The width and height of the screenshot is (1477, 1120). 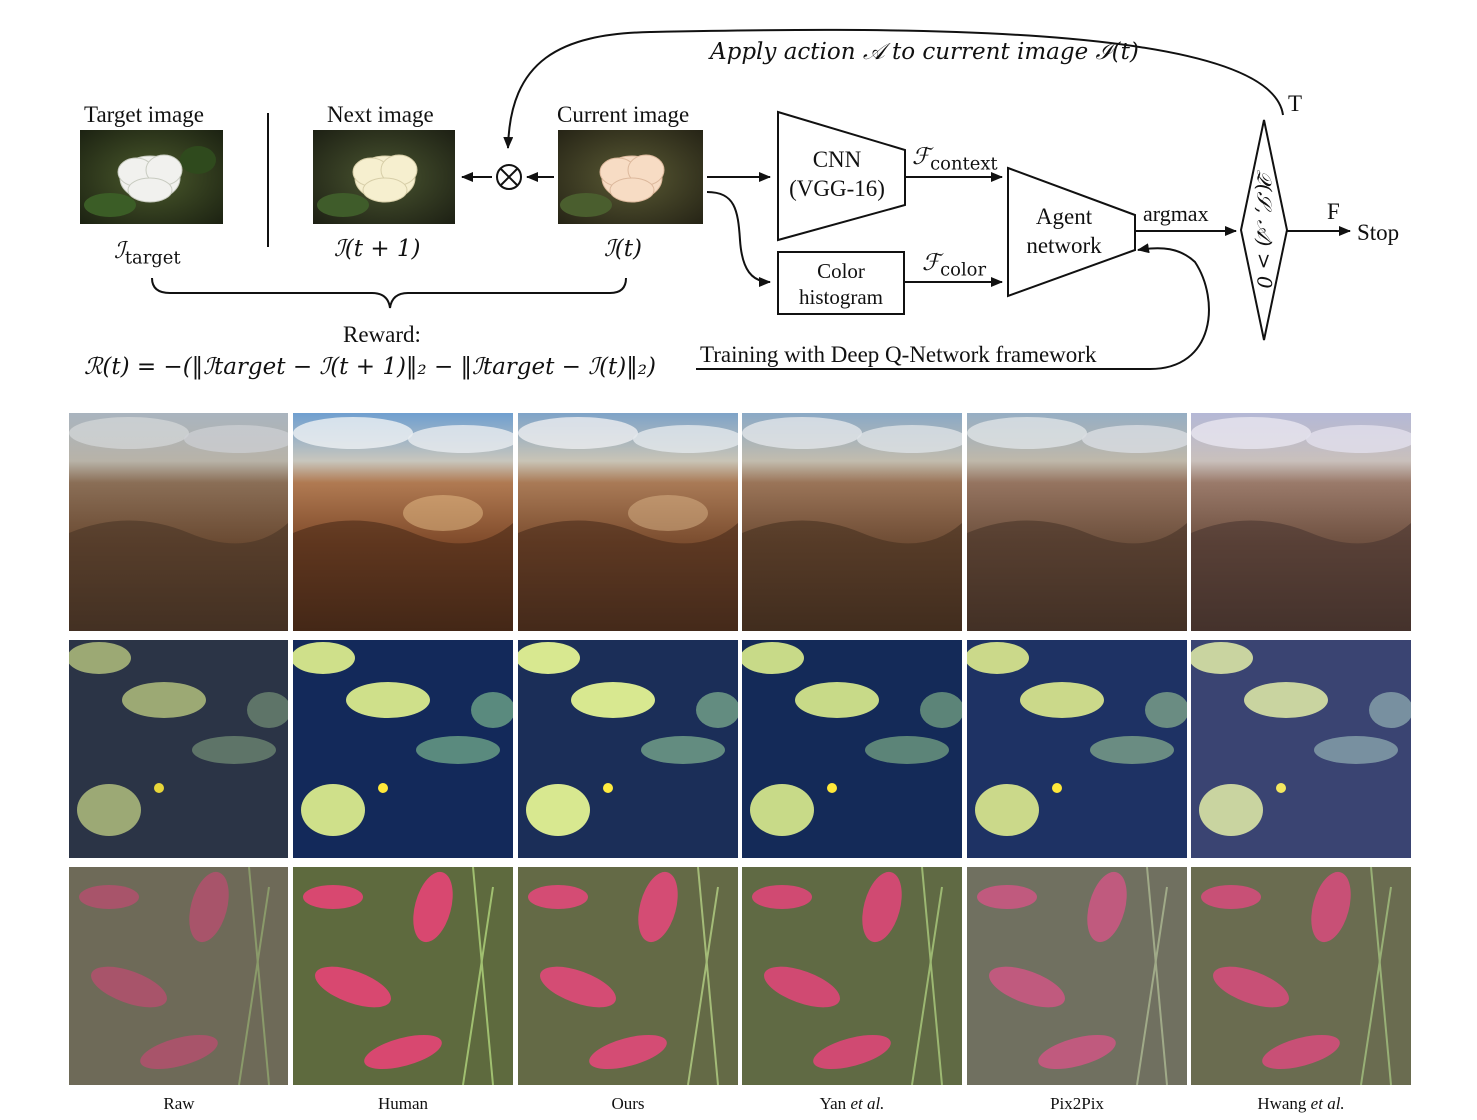 I want to click on caption-ours: Ours, so click(x=628, y=1103).